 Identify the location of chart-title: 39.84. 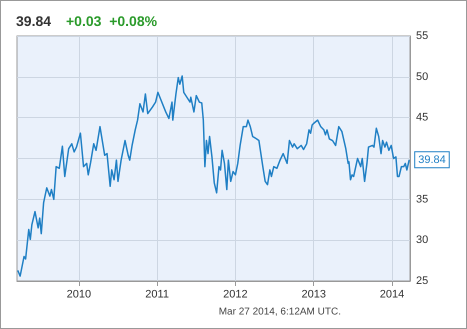
(34, 21).